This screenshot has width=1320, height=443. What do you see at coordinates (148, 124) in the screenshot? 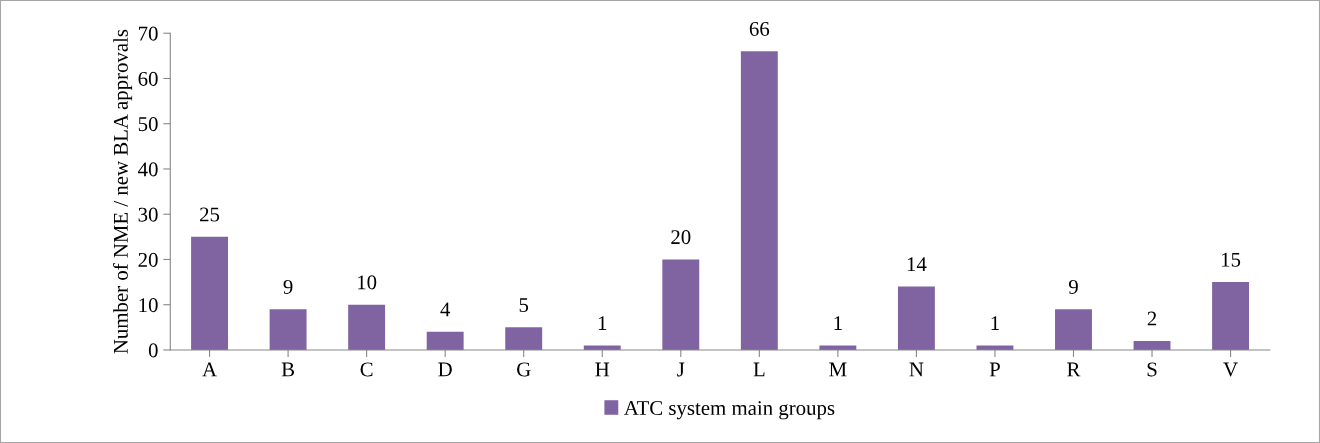
I see `y-tick-label: 50` at bounding box center [148, 124].